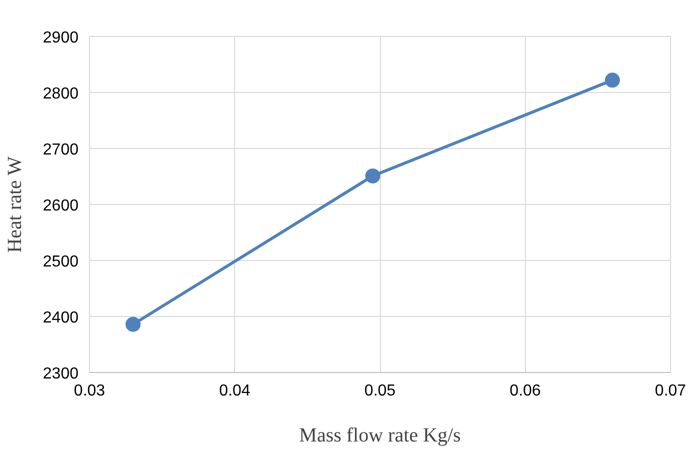 The height and width of the screenshot is (449, 698). Describe the element at coordinates (380, 435) in the screenshot. I see `x-axis-title: Mass flow rate Kg/s` at that location.